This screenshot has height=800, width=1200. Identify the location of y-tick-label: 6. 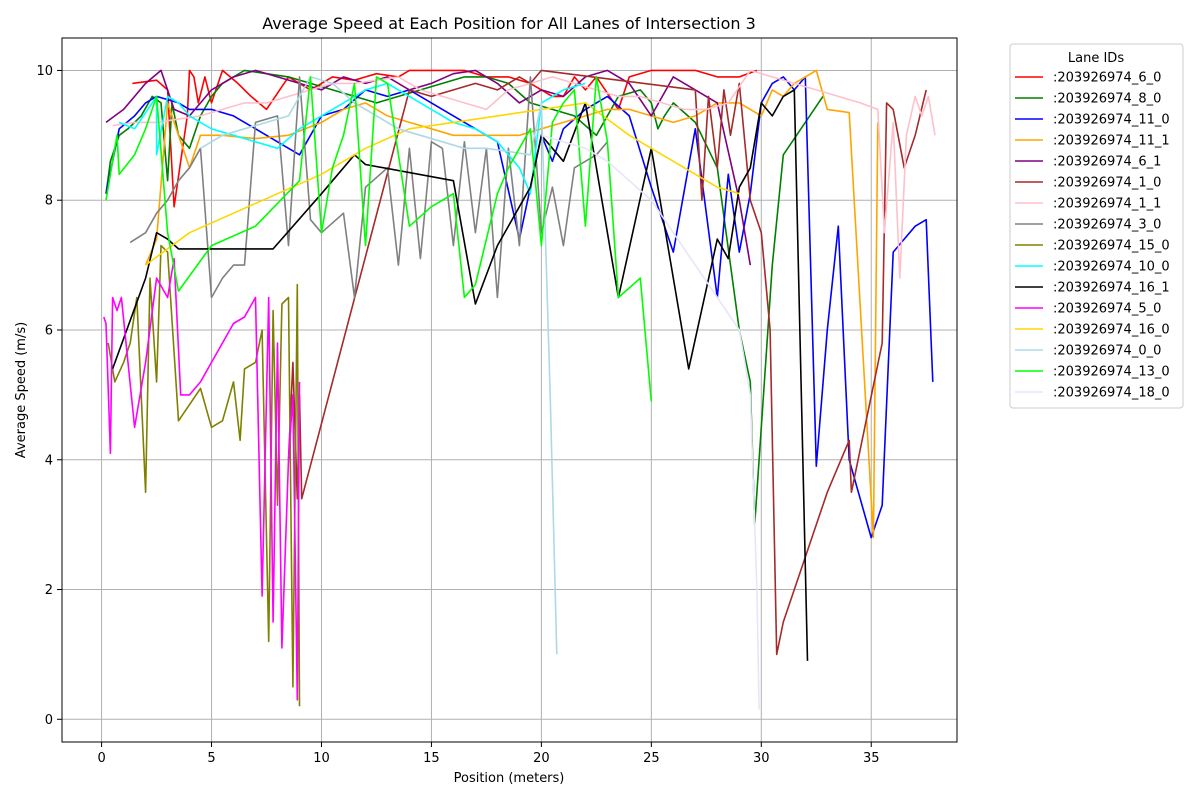
(49, 330).